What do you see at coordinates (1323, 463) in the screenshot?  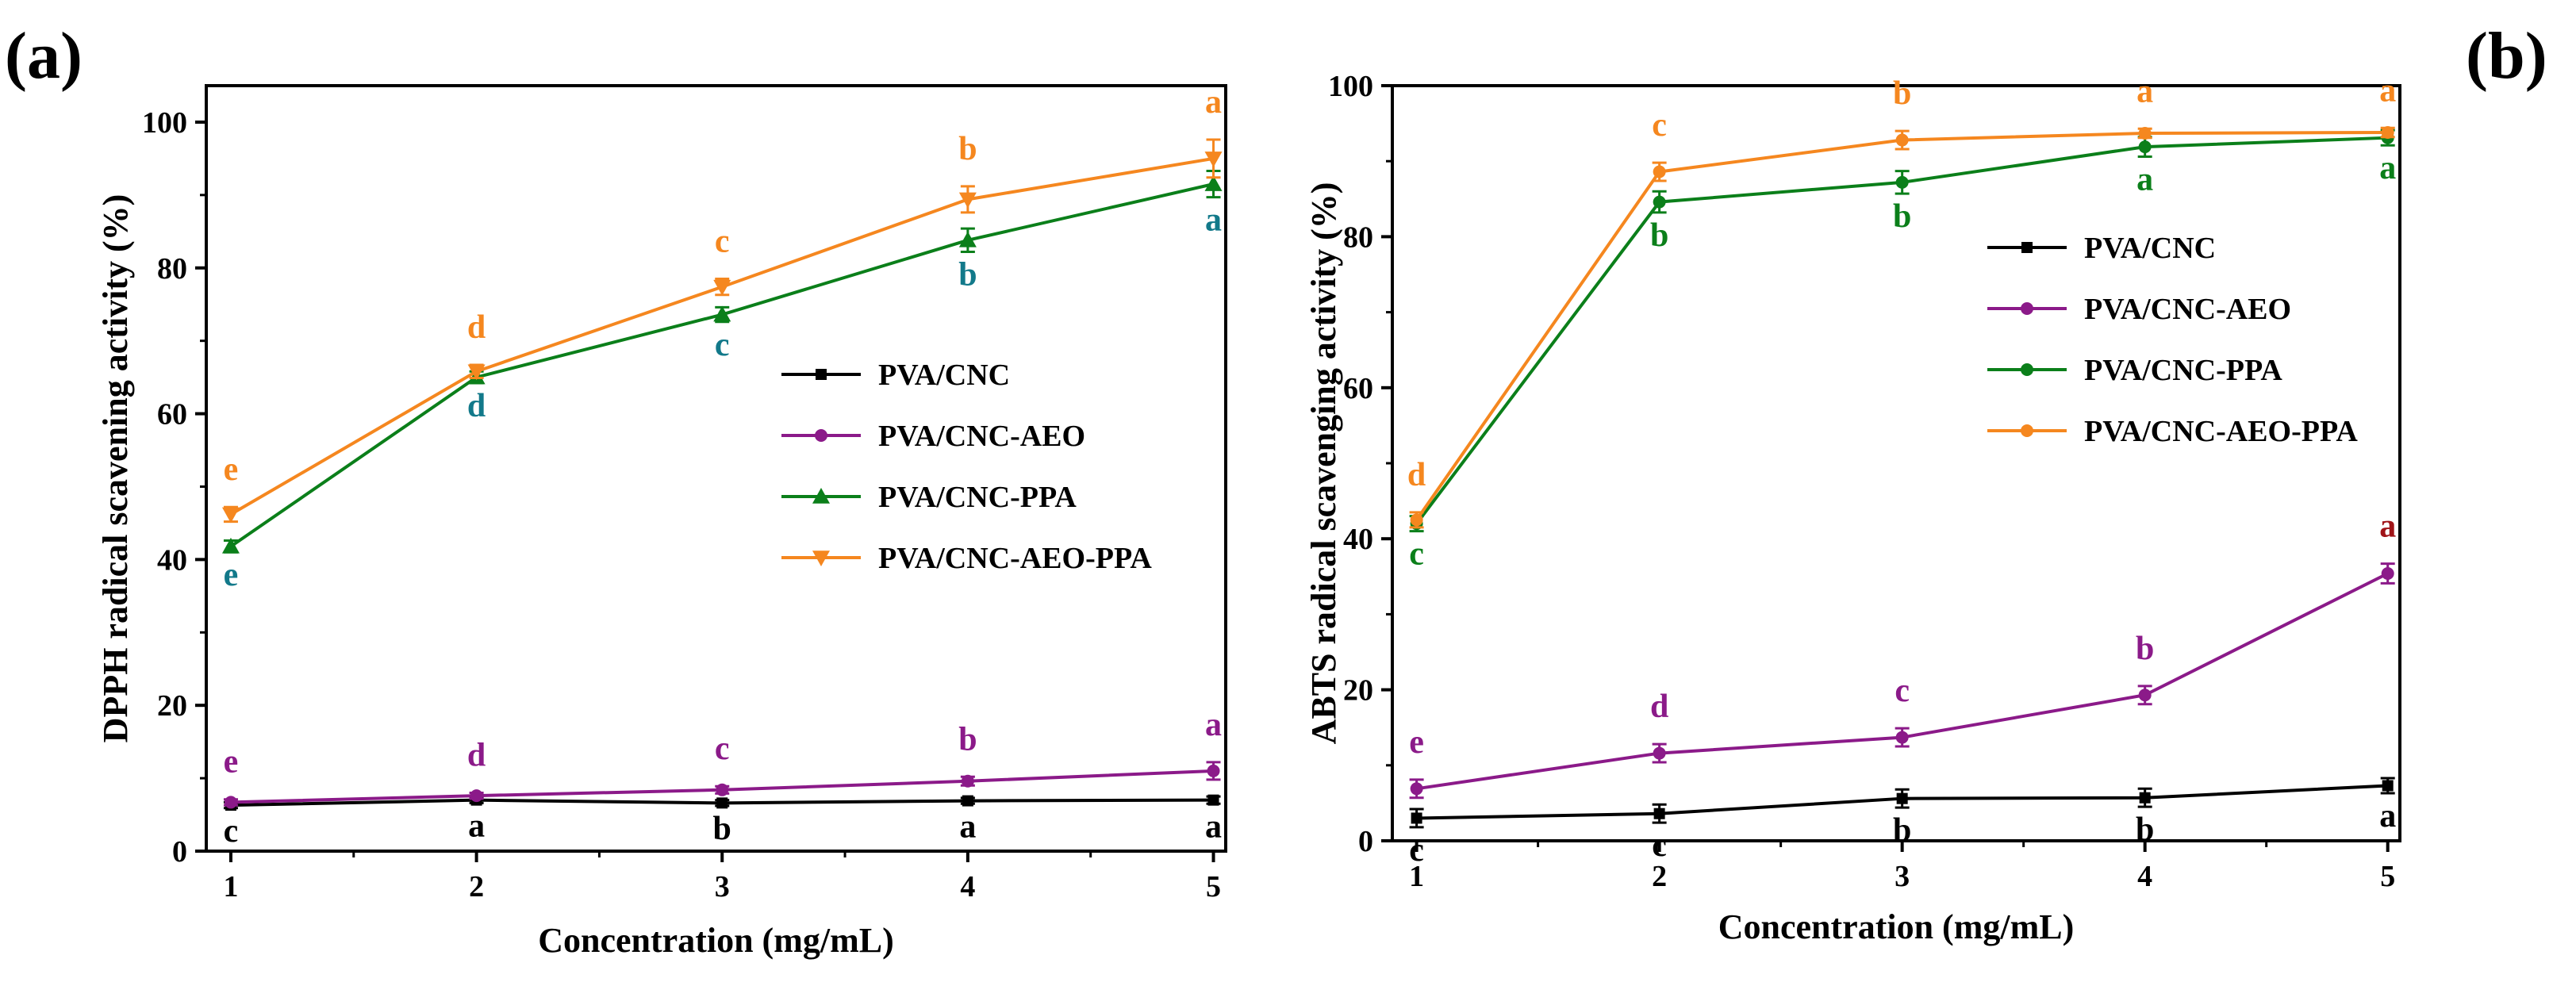 I see `y-axis-title: ABTS radical scavenging activity (%)` at bounding box center [1323, 463].